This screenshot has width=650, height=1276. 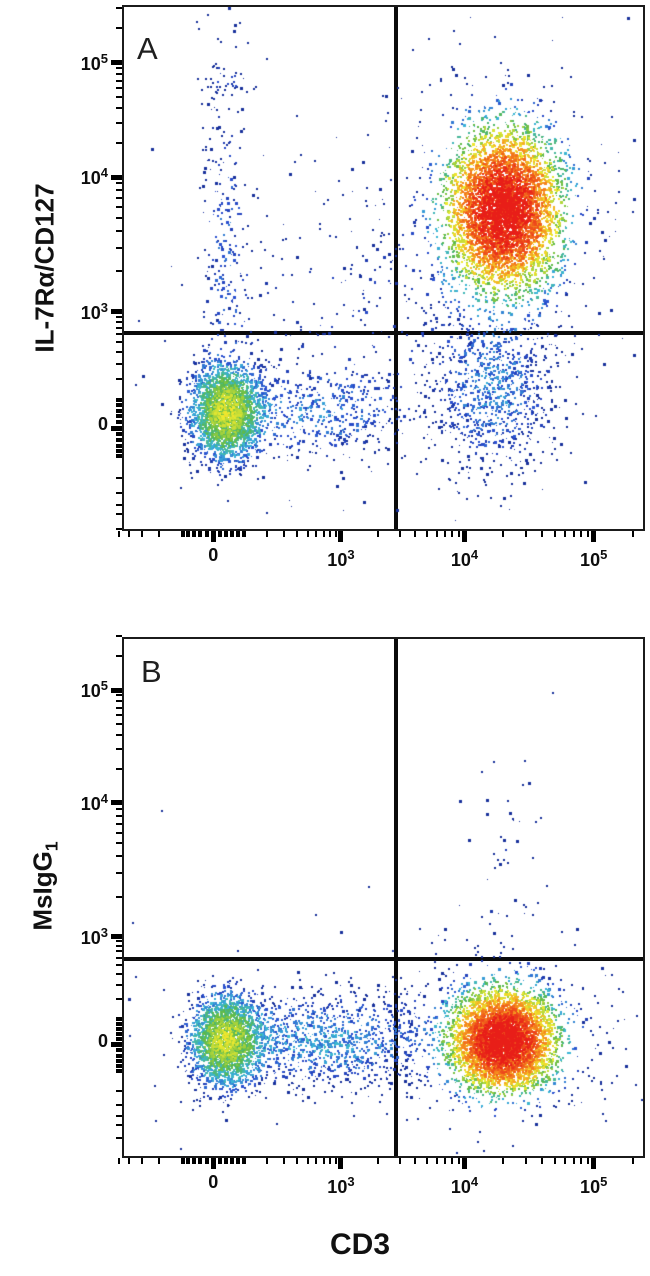 I want to click on y-axis-tick-label: 10³, so click(x=94, y=311).